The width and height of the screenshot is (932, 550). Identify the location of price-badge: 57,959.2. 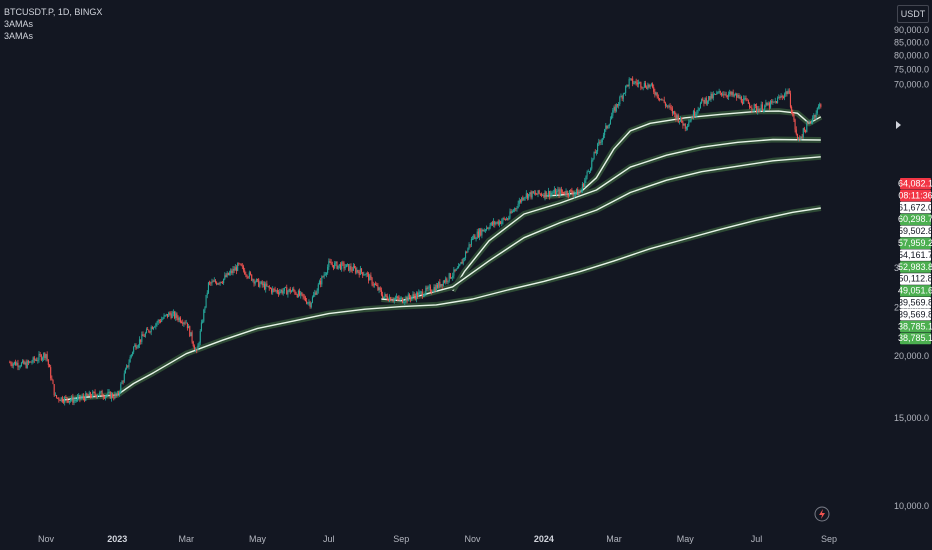
(915, 243).